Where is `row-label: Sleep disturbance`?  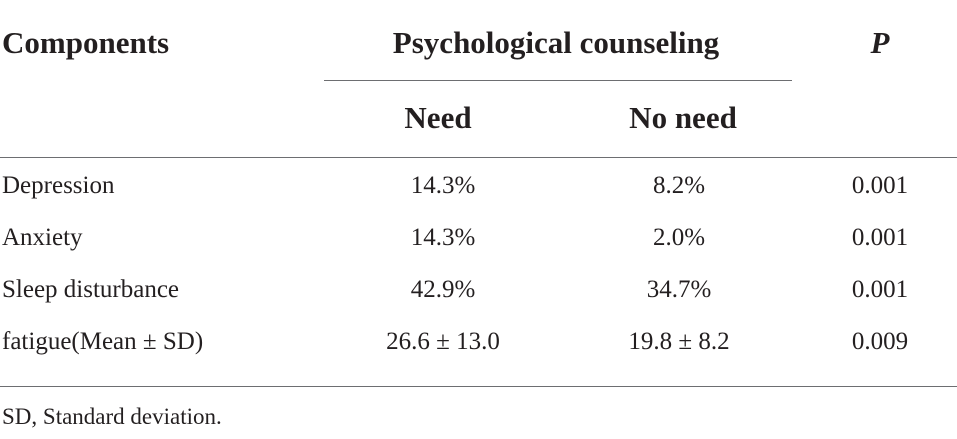
row-label: Sleep disturbance is located at coordinates (91, 289).